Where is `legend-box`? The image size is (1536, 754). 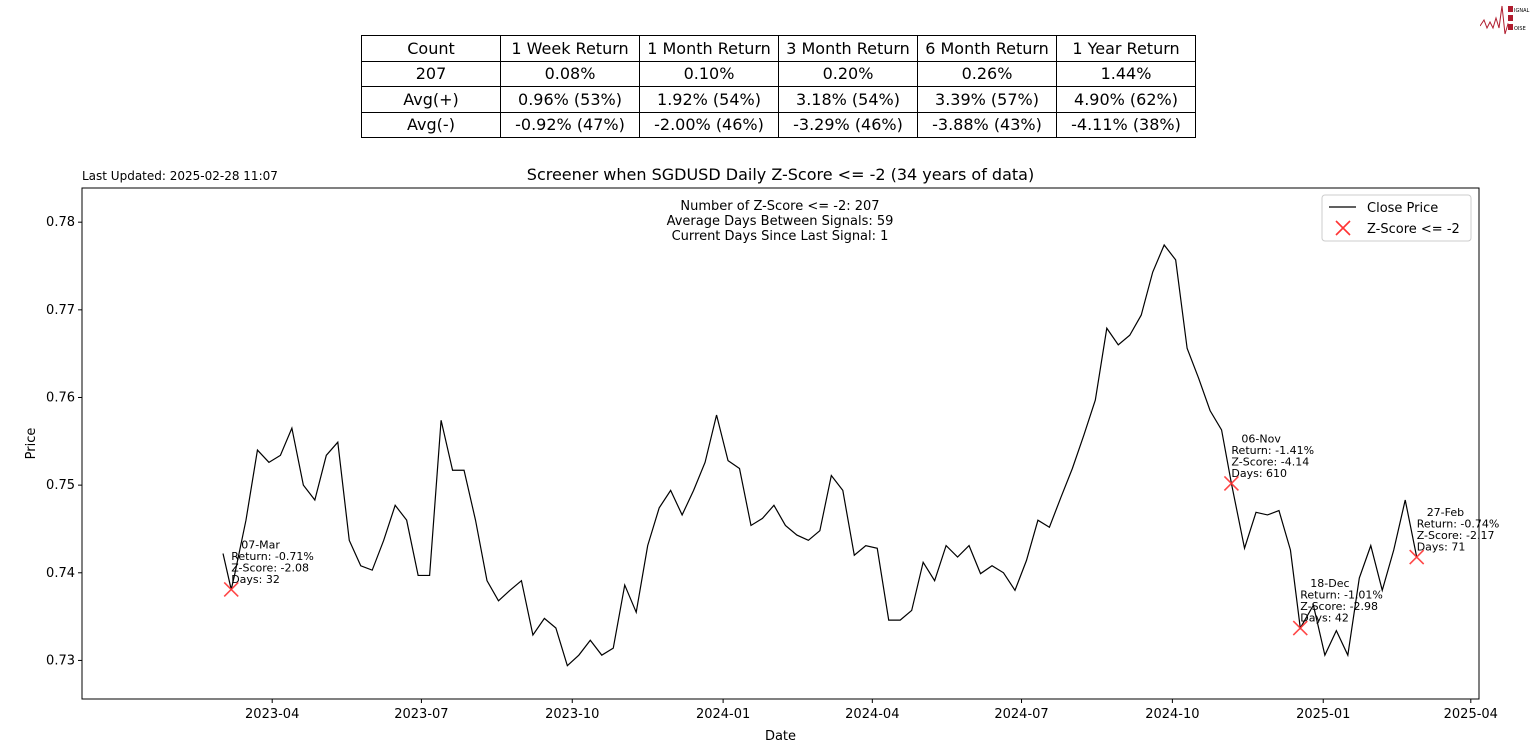 legend-box is located at coordinates (1396, 218).